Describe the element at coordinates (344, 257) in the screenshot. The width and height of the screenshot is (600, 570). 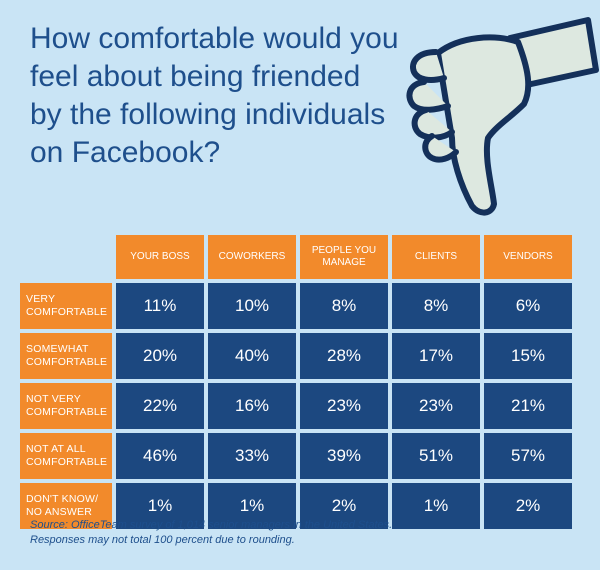
I see `column-header: PEOPLE YOU MANAGE` at that location.